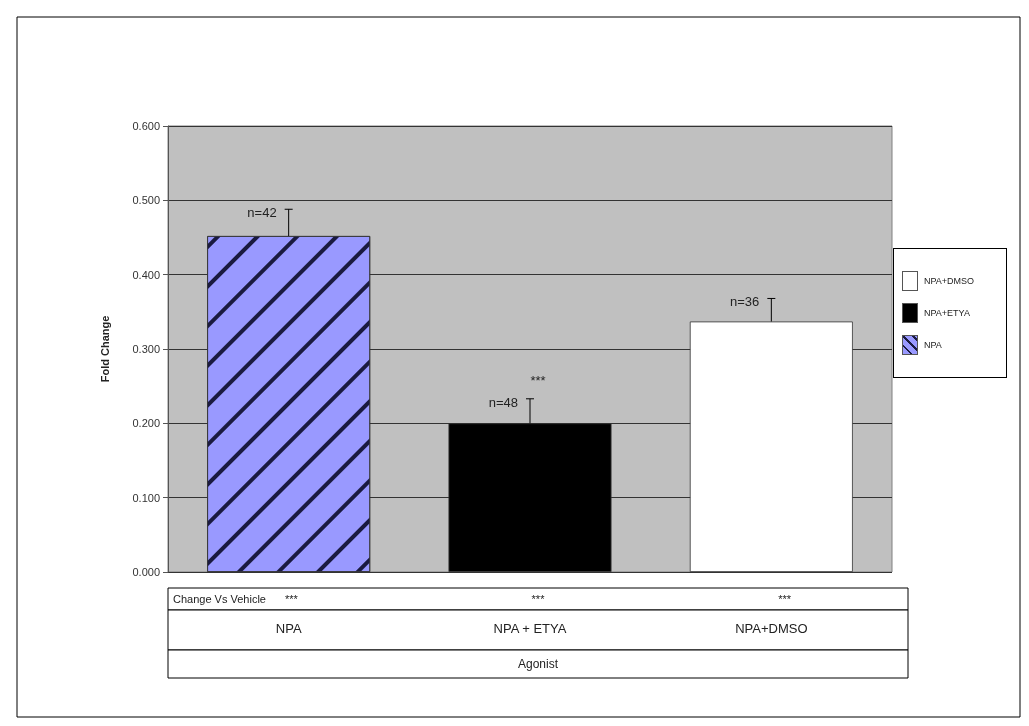 Image resolution: width=1029 pixels, height=726 pixels. Describe the element at coordinates (146, 200) in the screenshot. I see `y-tick-label: 0.500` at that location.